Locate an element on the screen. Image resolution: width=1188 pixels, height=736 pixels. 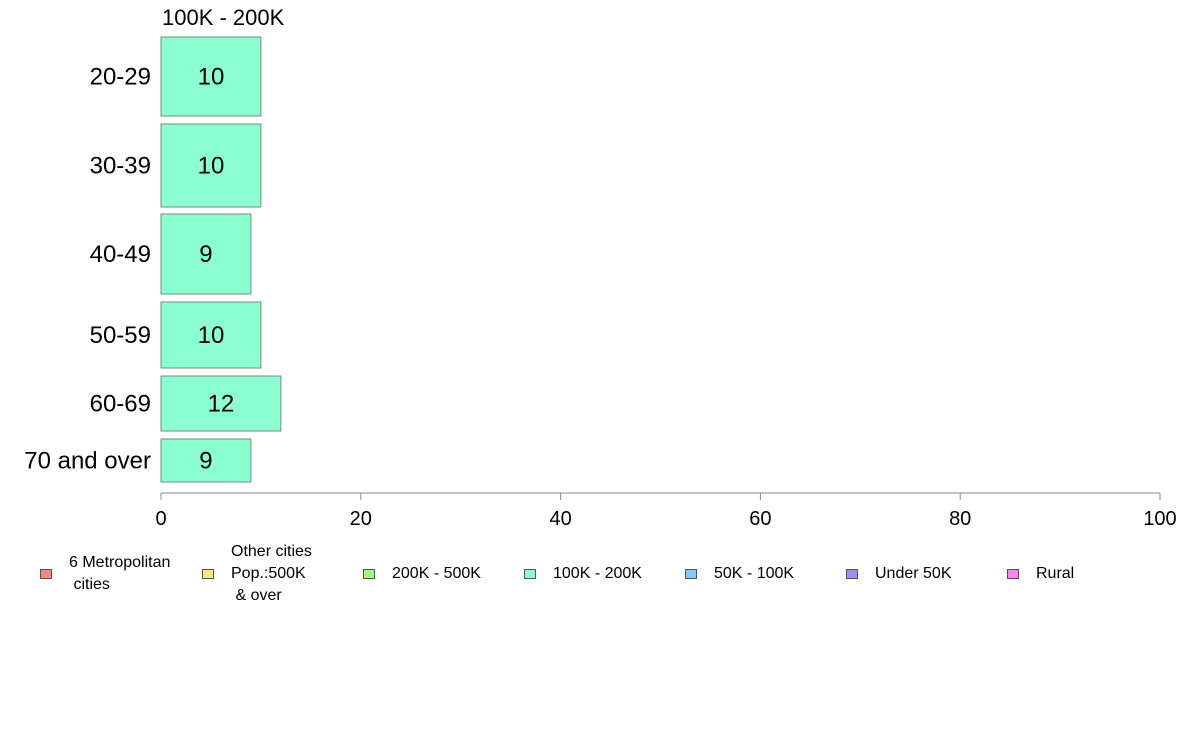
bars-group: 10 10 9 10 12 9 is located at coordinates (221, 259).